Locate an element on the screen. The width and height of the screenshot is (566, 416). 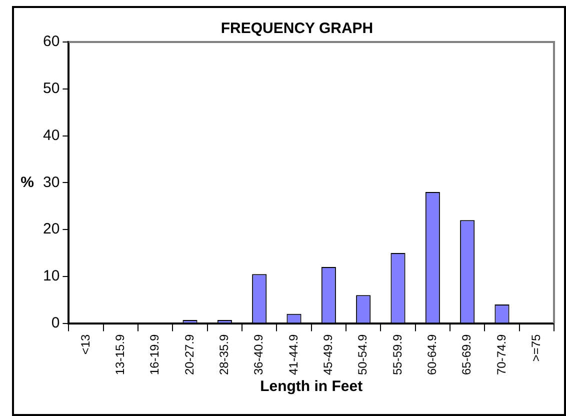
y-tick-label: 60 is located at coordinates (51, 41).